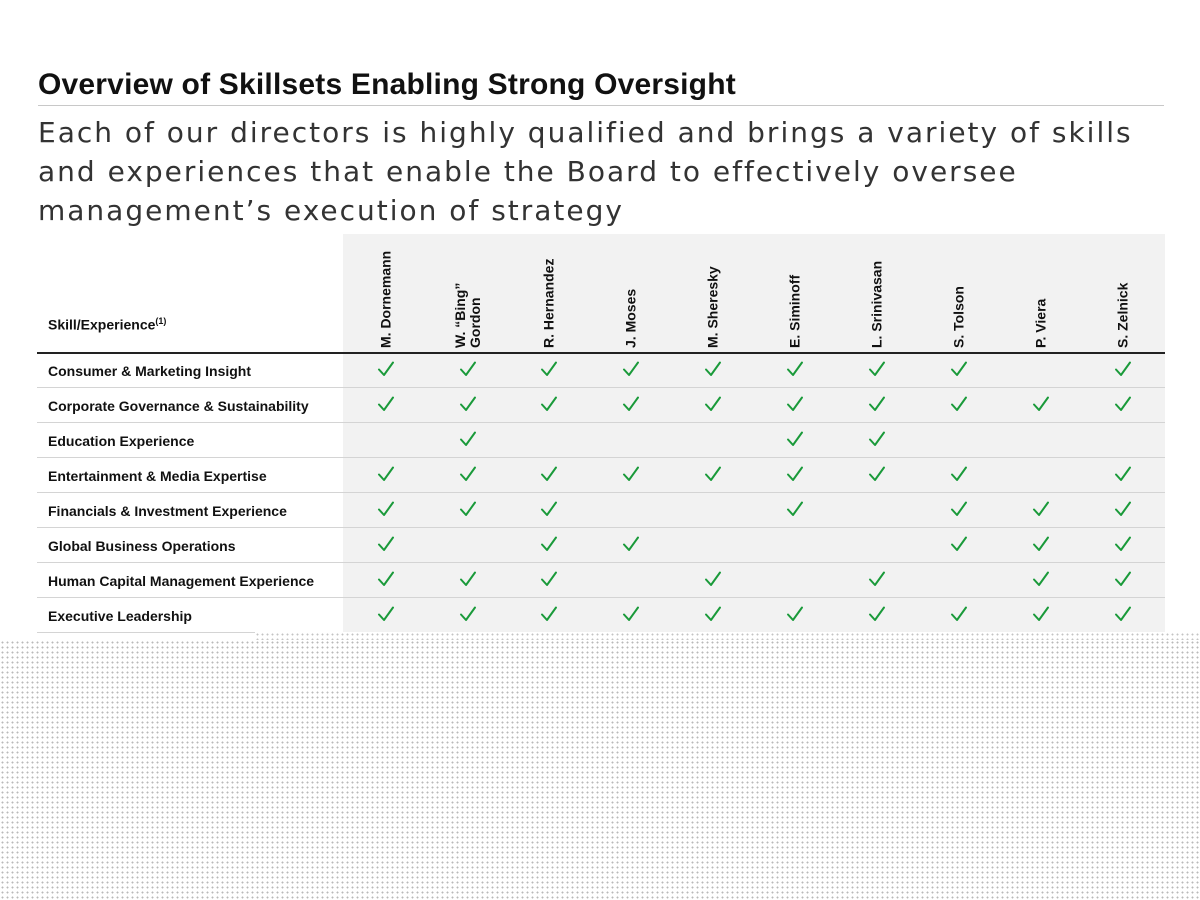  Describe the element at coordinates (601, 475) in the screenshot. I see `table-row: Entertainment & Media Expertise` at that location.